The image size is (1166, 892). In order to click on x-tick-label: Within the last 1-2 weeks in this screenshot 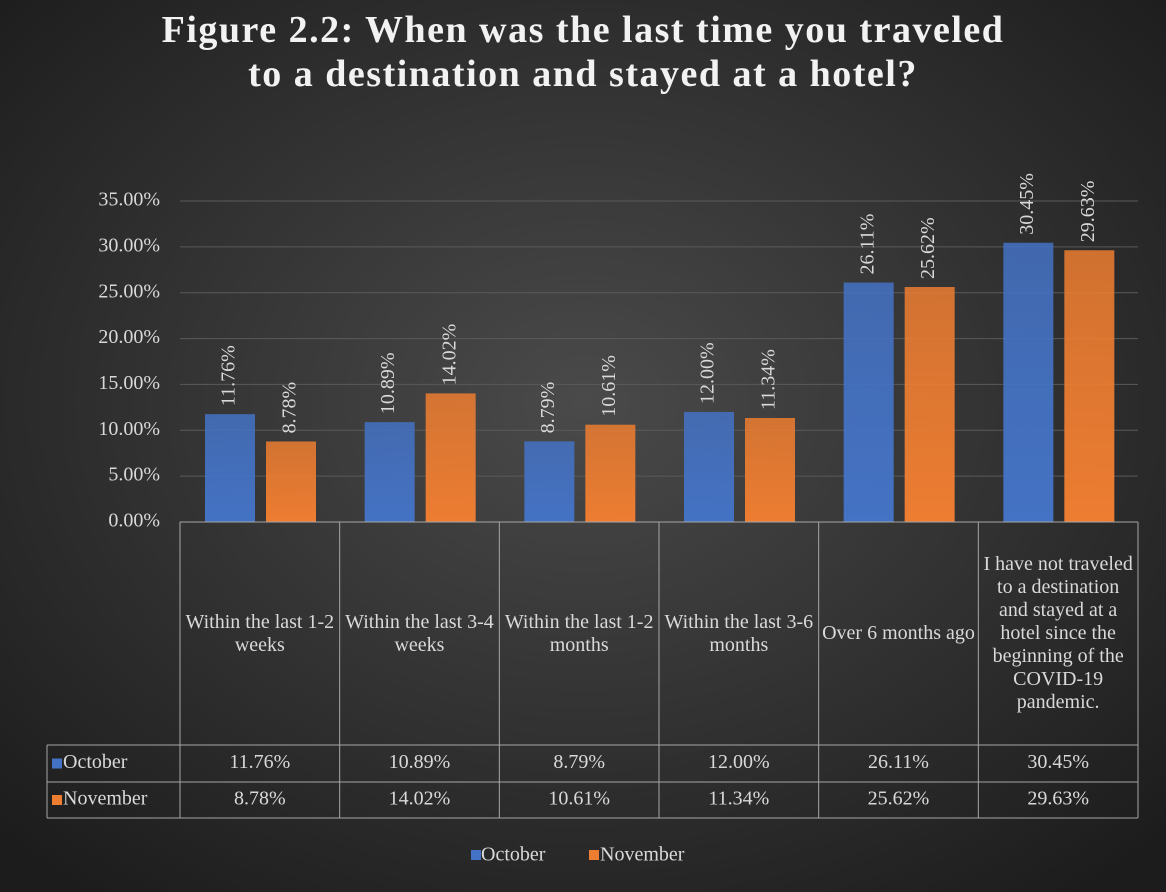, I will do `click(260, 633)`.